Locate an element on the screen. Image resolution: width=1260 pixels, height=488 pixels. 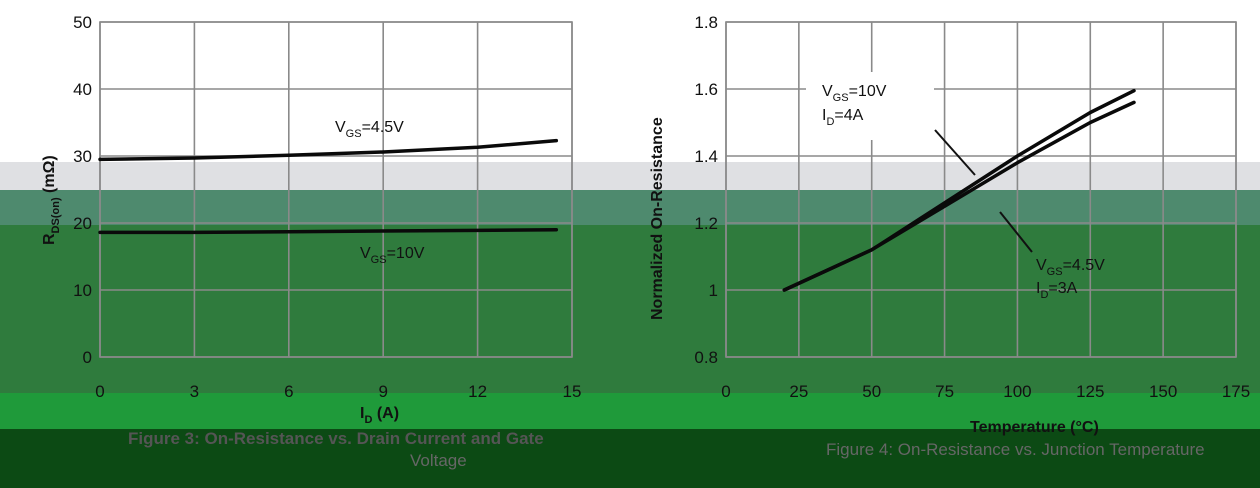
x-tick-label: 125 is located at coordinates (1090, 391).